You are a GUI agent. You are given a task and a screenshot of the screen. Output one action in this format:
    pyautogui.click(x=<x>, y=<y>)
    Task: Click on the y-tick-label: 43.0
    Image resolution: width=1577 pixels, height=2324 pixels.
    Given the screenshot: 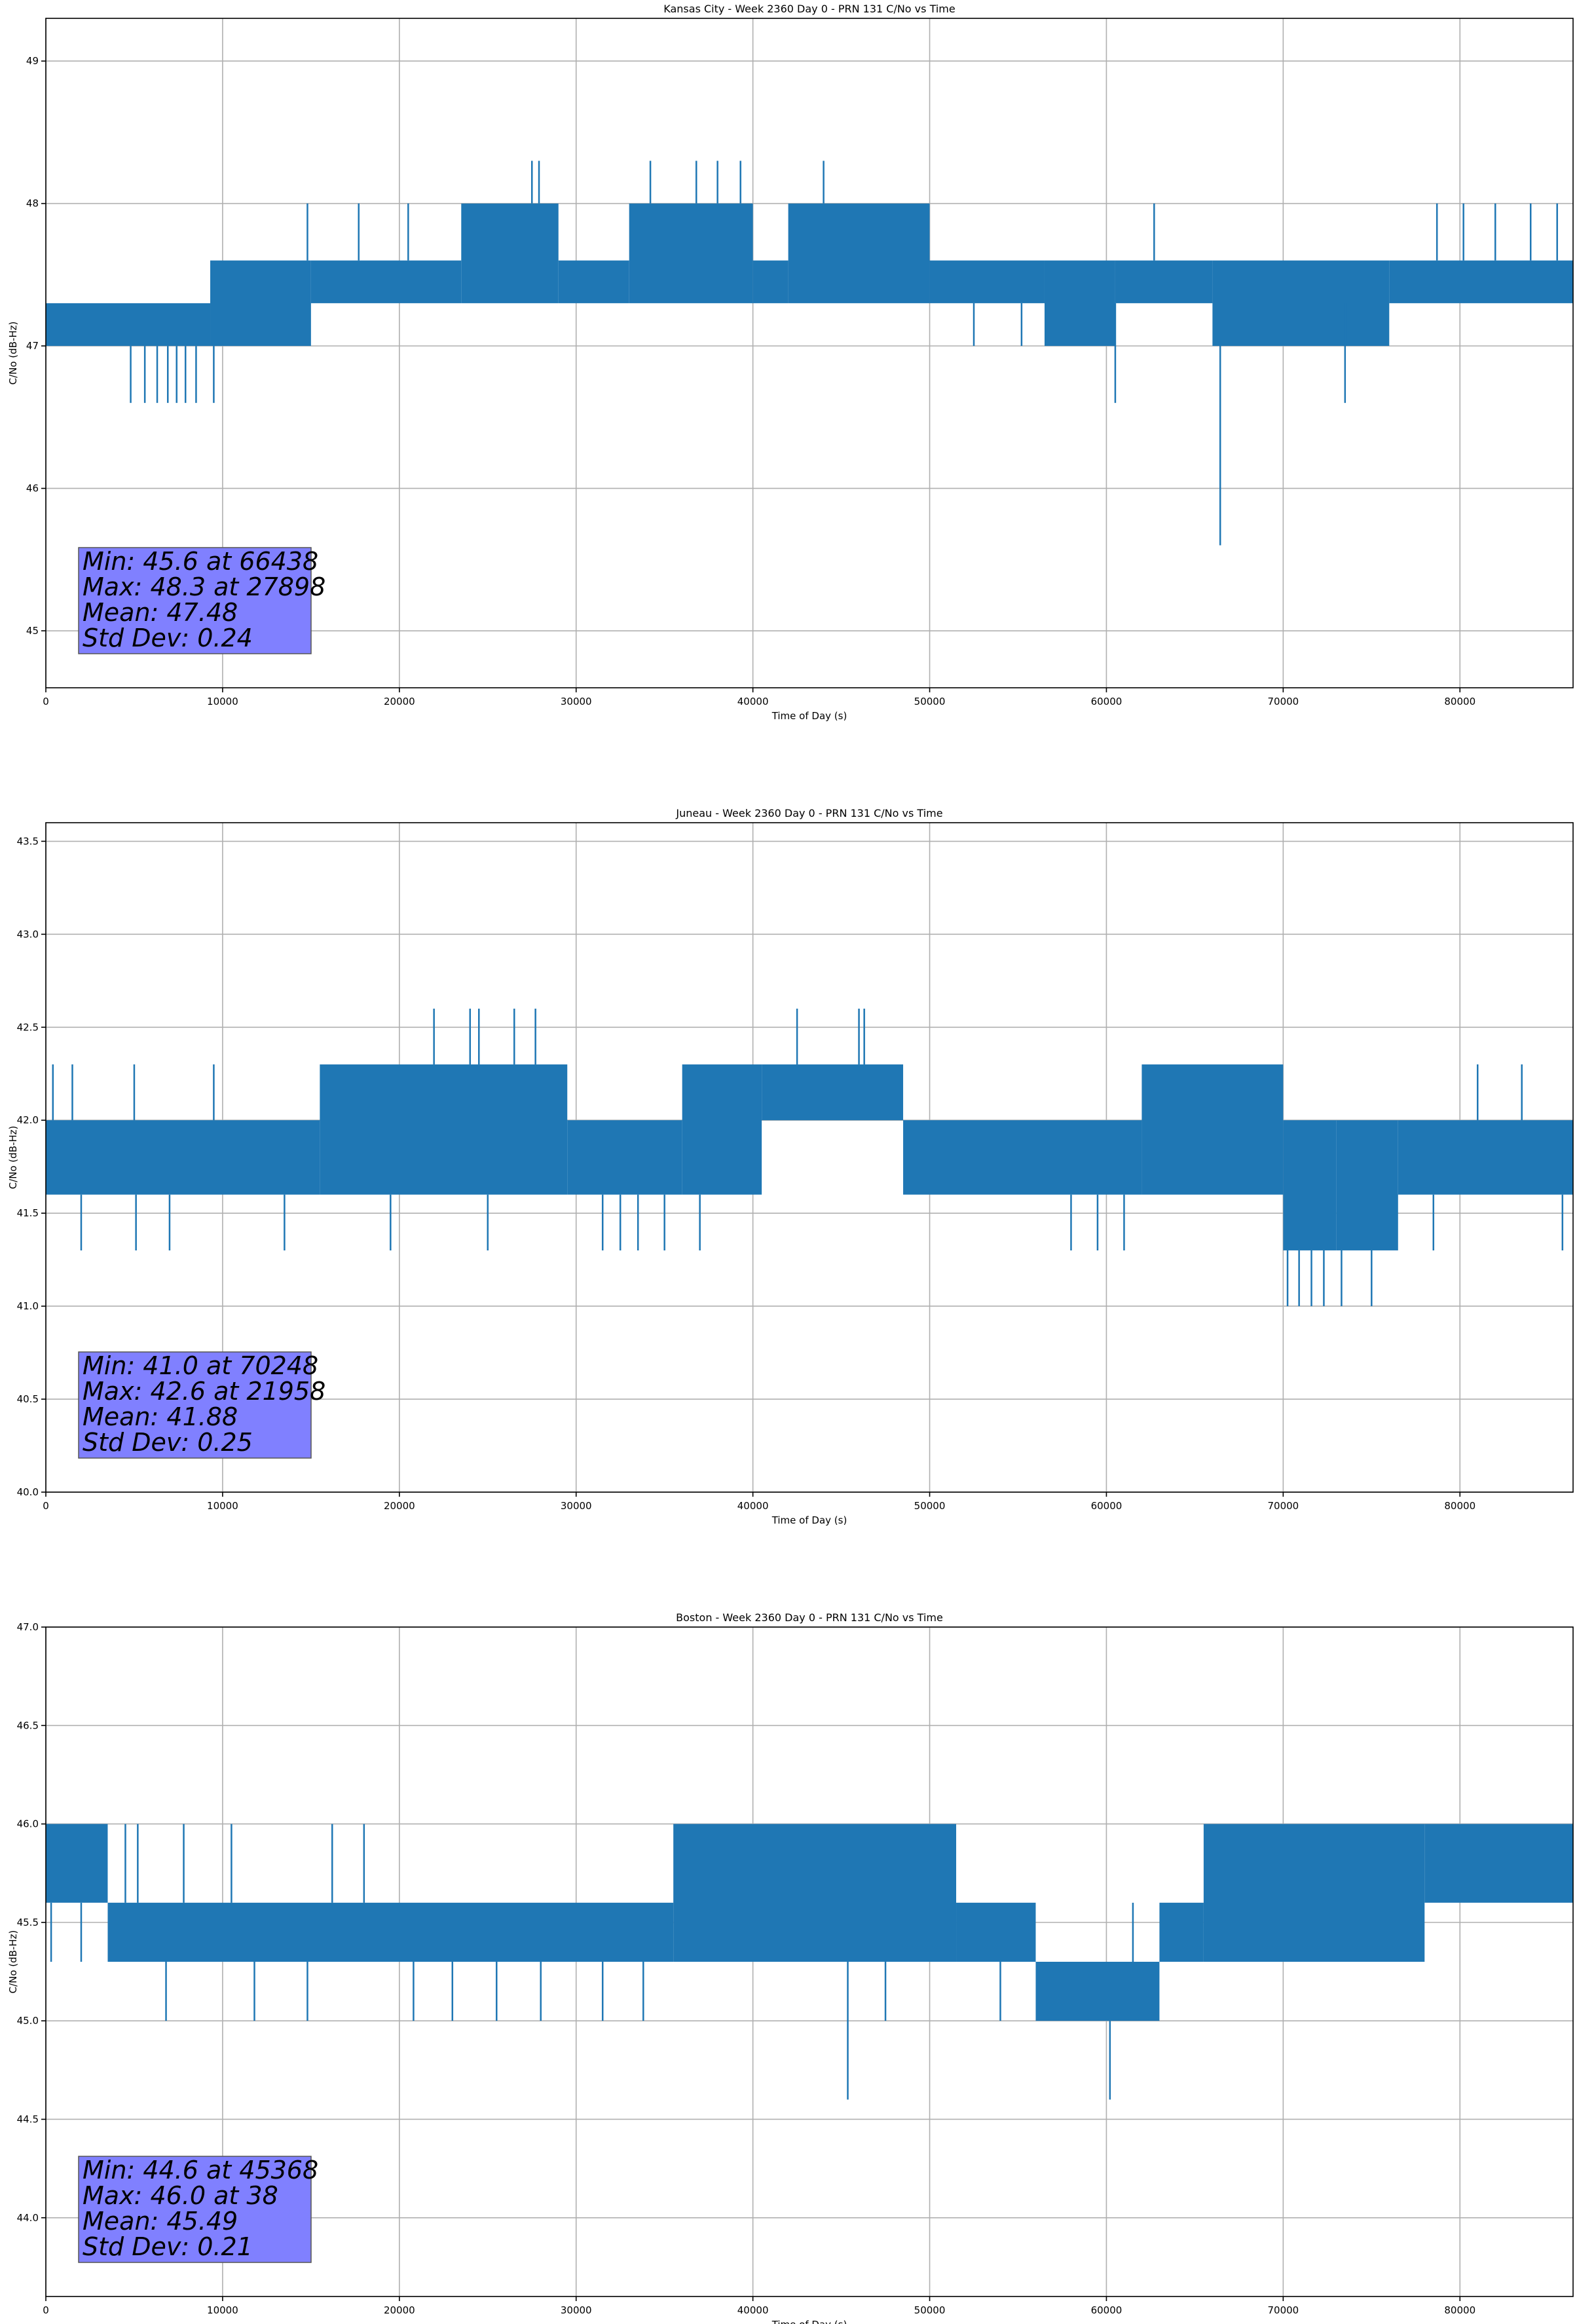 What is the action you would take?
    pyautogui.click(x=28, y=934)
    